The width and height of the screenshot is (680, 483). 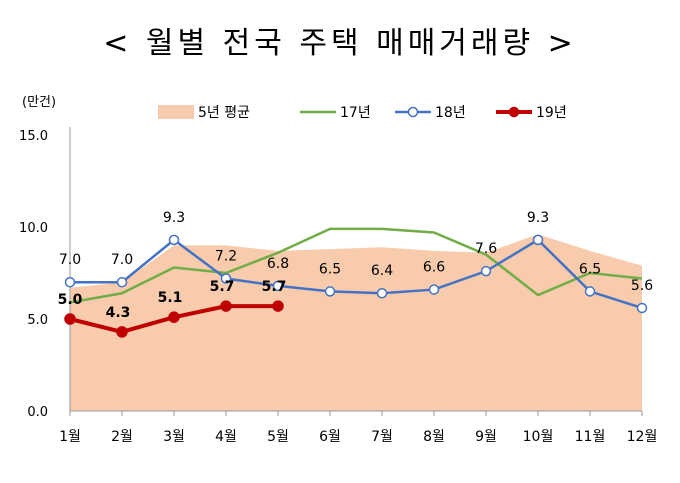 What do you see at coordinates (590, 437) in the screenshot?
I see `x-tick-label: 11월` at bounding box center [590, 437].